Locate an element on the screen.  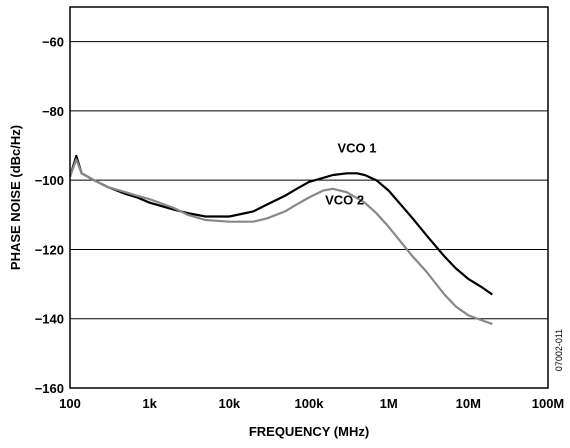
x-axis-label: FREQUENCY (MHz) is located at coordinates (309, 431).